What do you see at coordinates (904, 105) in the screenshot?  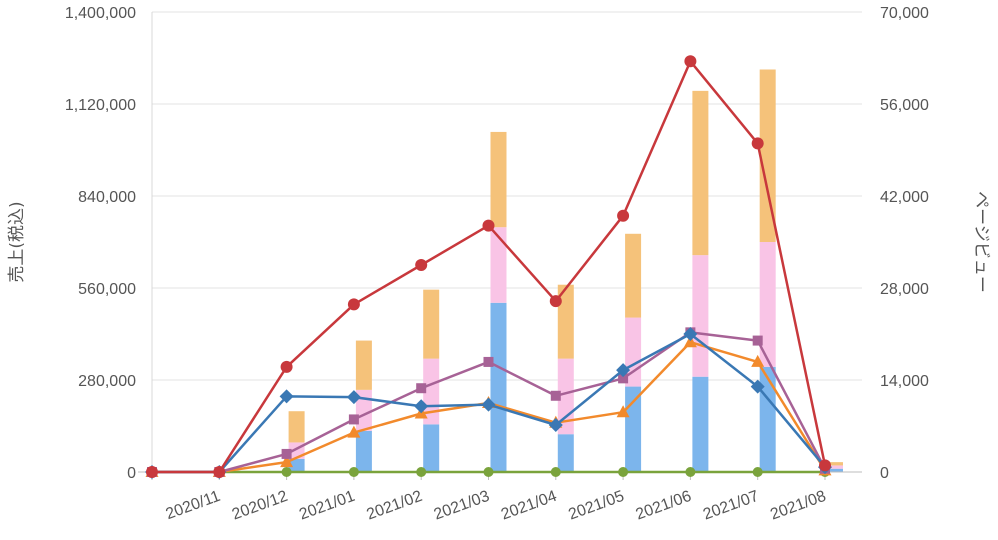 I see `right-axis-tick-label: 56,000` at bounding box center [904, 105].